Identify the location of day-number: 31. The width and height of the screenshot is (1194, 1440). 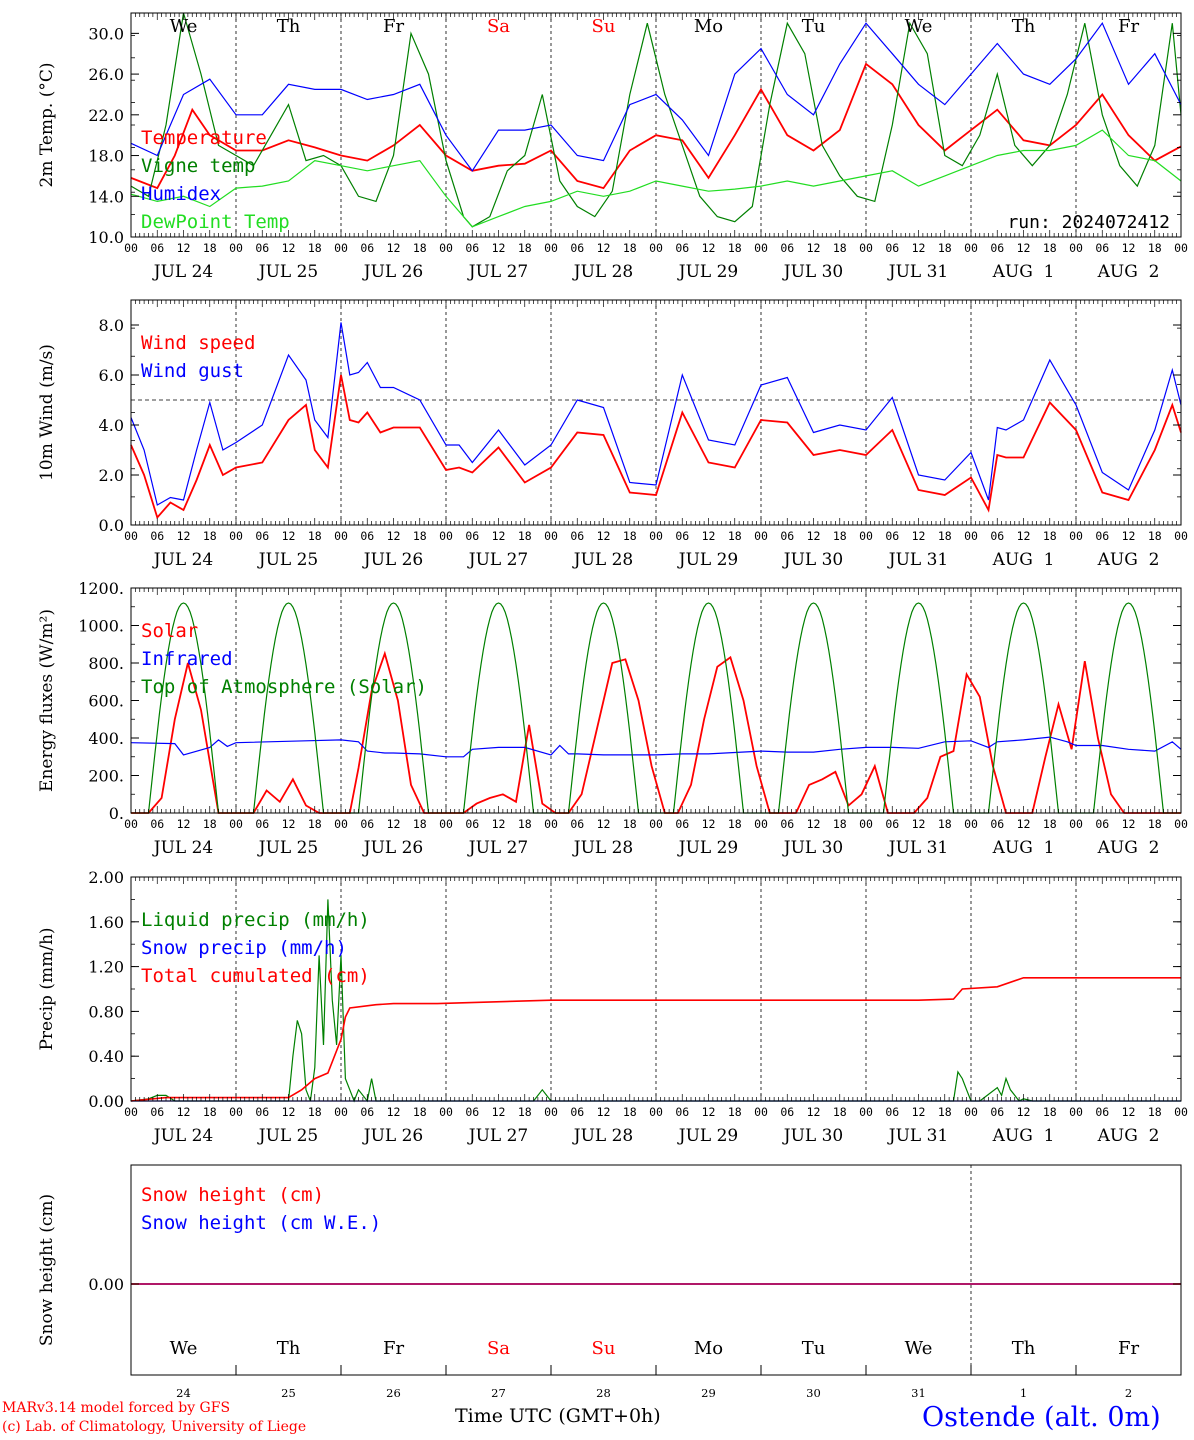
(918, 1393).